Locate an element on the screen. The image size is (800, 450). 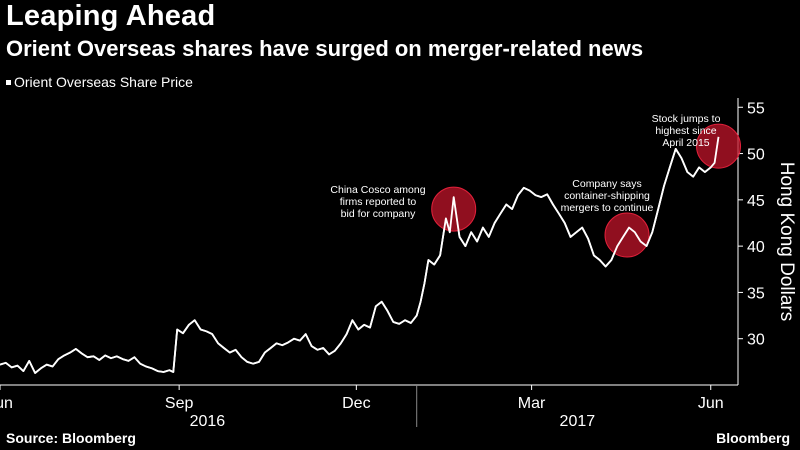
x-tick-label: Dec is located at coordinates (356, 403).